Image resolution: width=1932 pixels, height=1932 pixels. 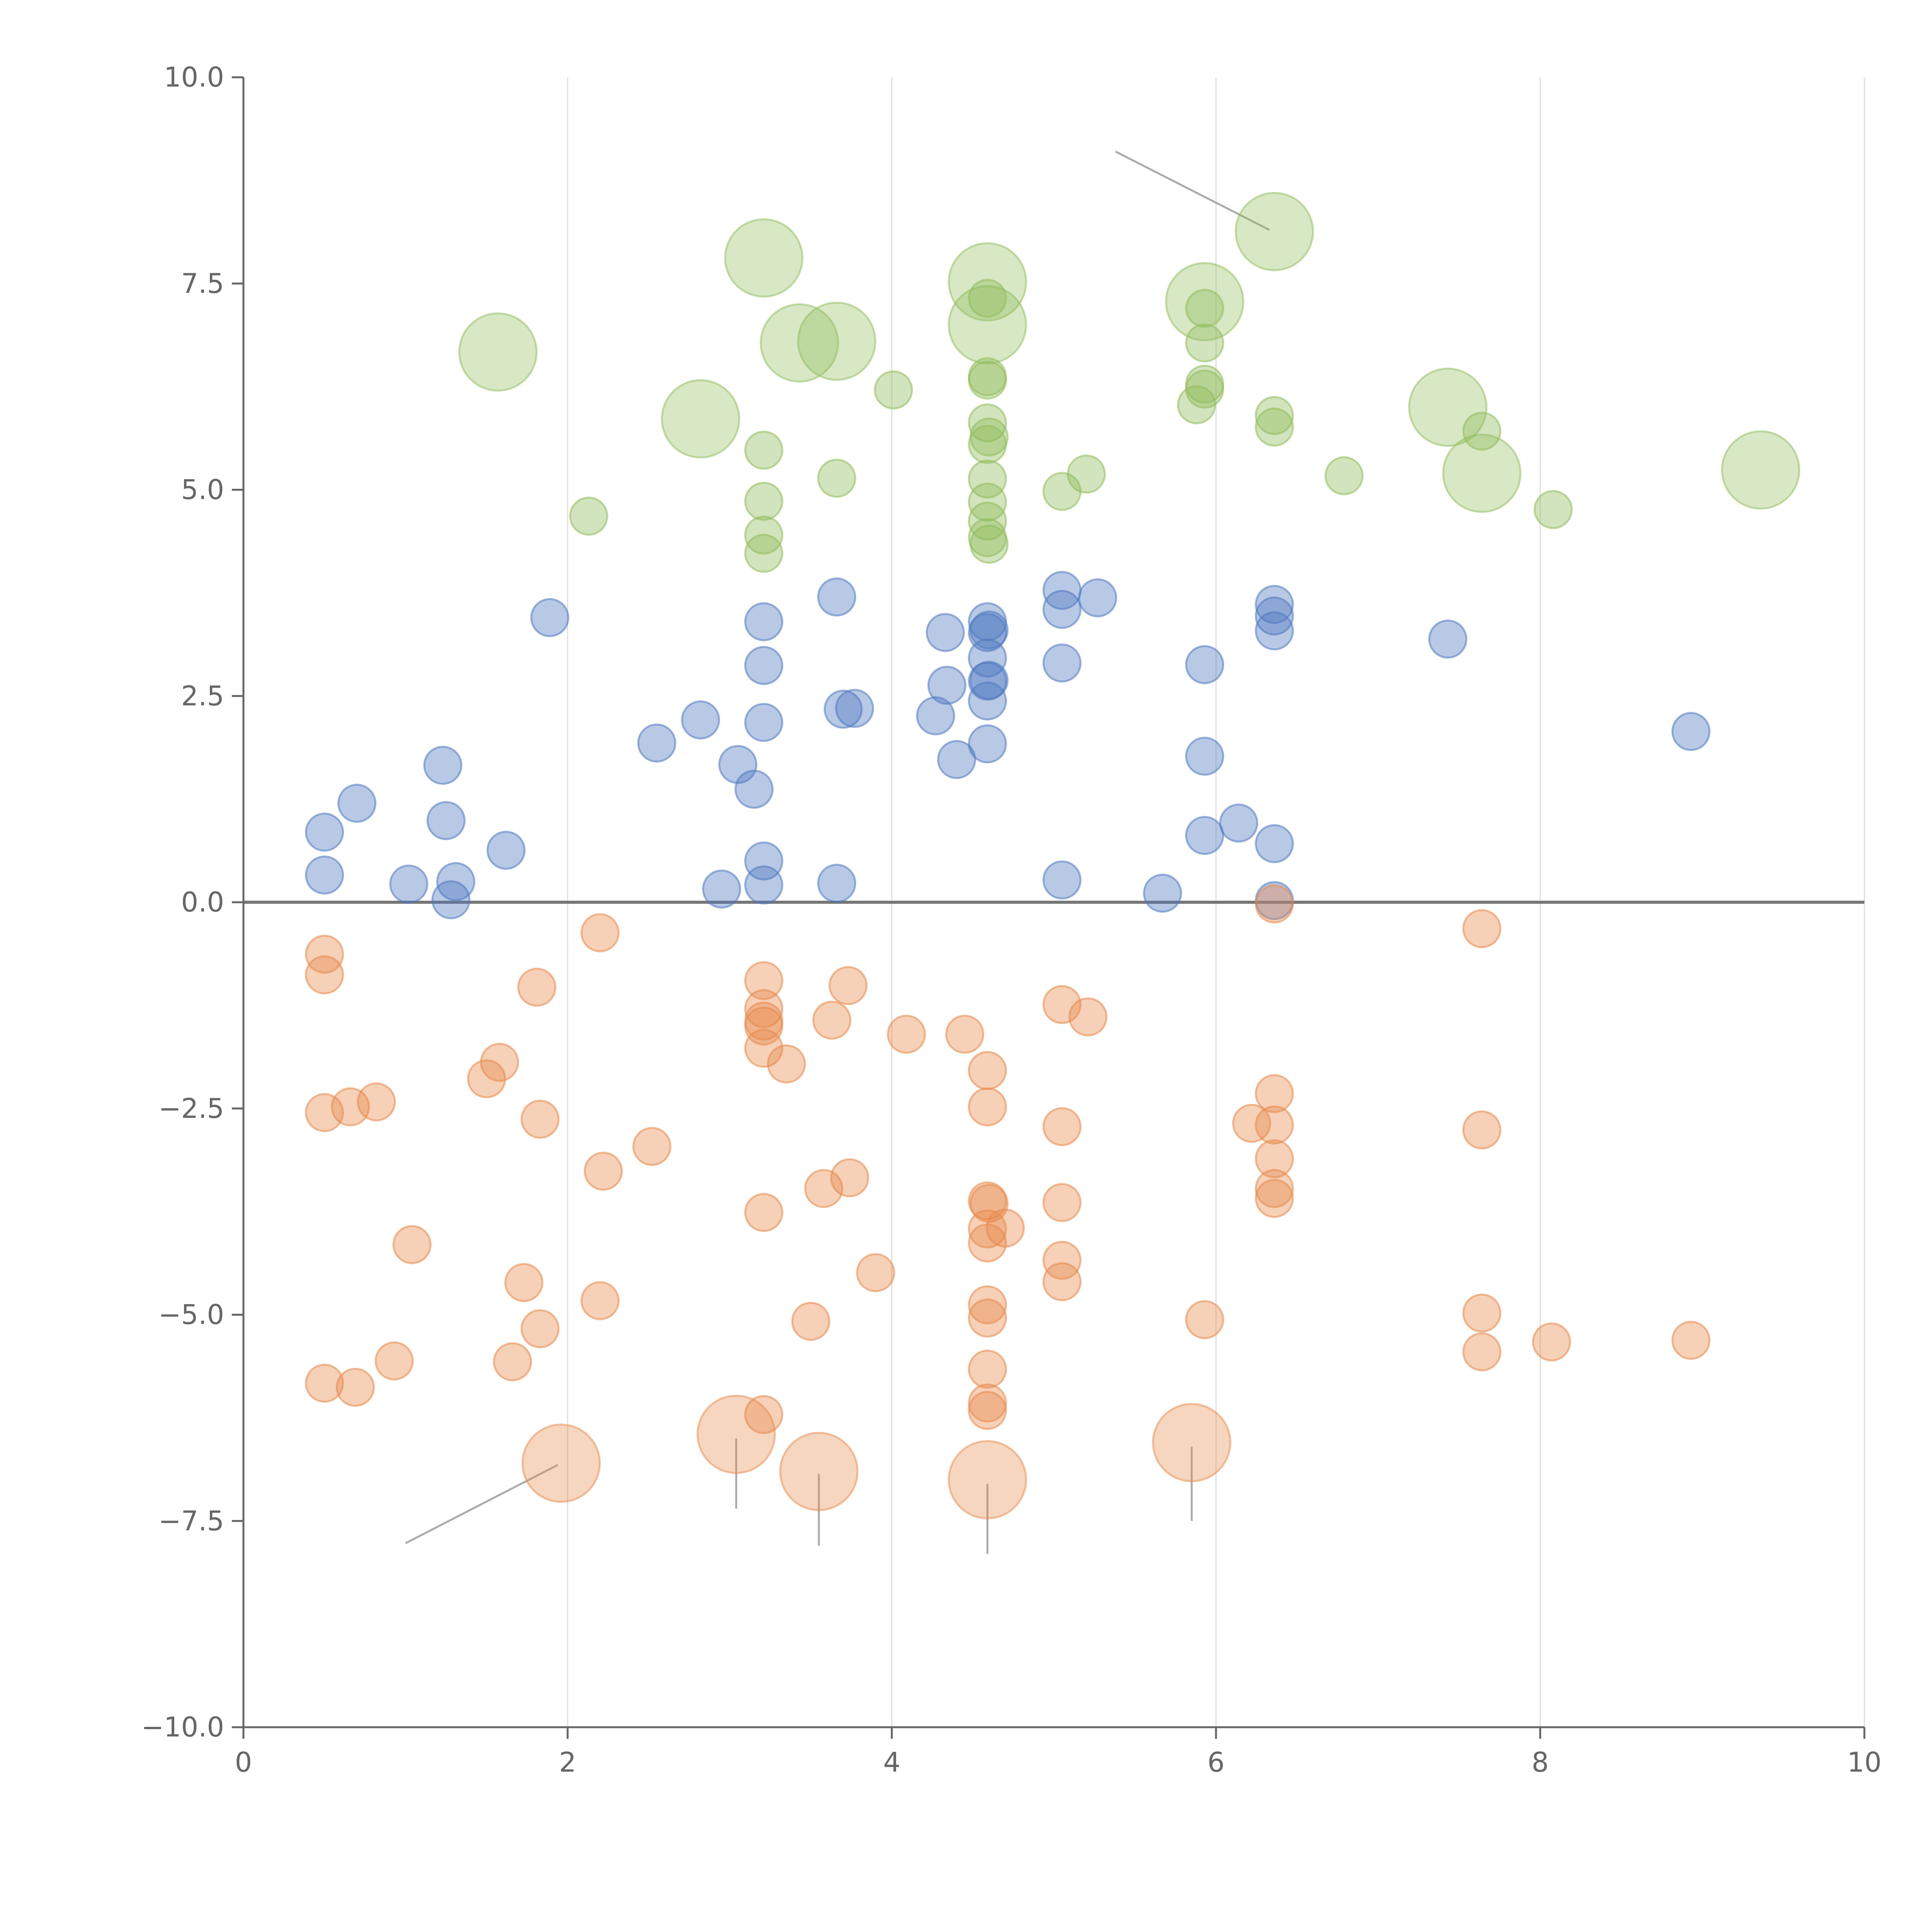 I want to click on y-tick-label: 2.5, so click(x=202, y=696).